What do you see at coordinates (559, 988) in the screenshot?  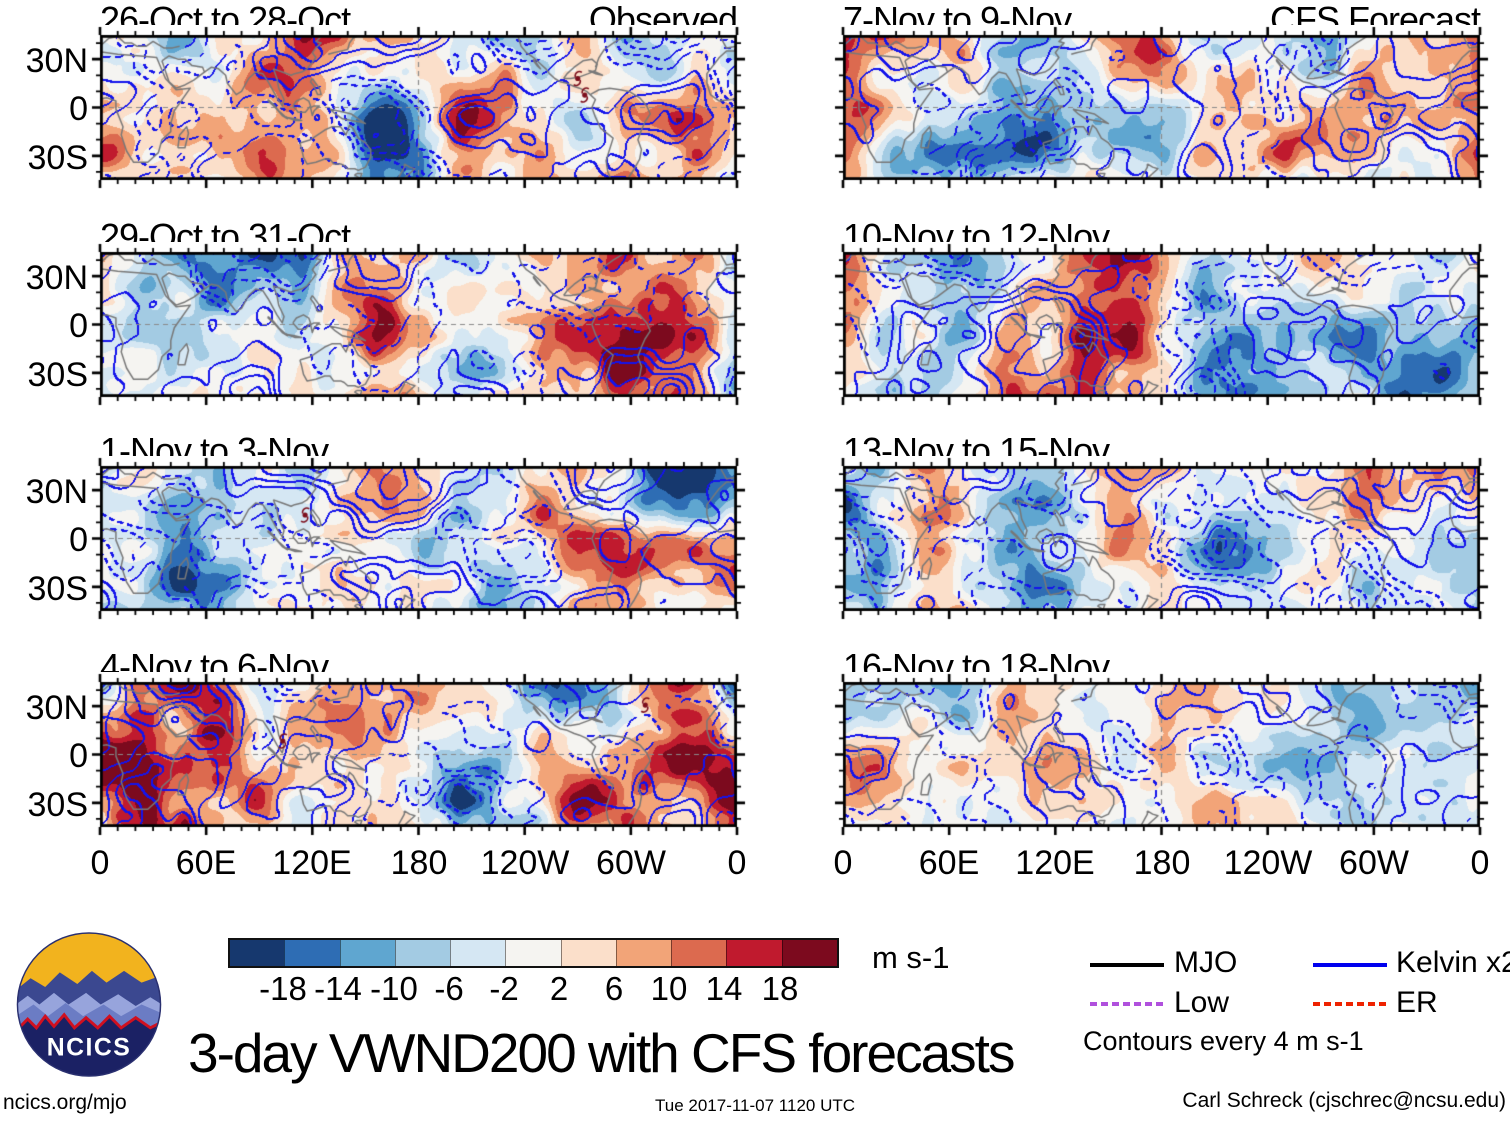 I see `colorbar-label: 2` at bounding box center [559, 988].